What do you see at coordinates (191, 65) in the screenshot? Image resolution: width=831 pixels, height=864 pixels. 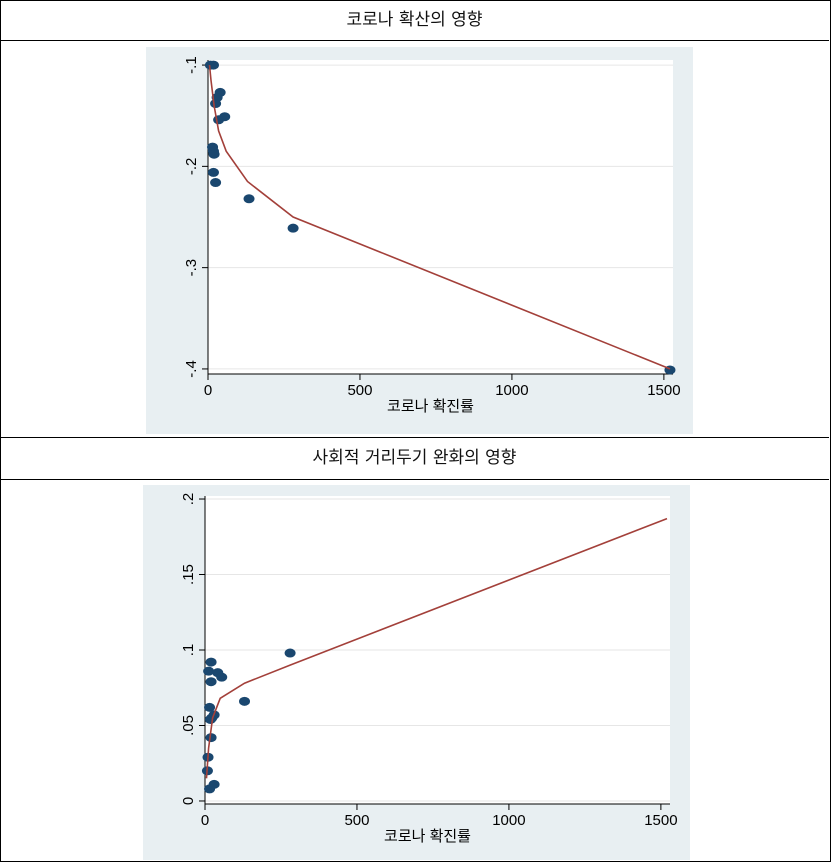 I see `y-tick-label: -.1` at bounding box center [191, 65].